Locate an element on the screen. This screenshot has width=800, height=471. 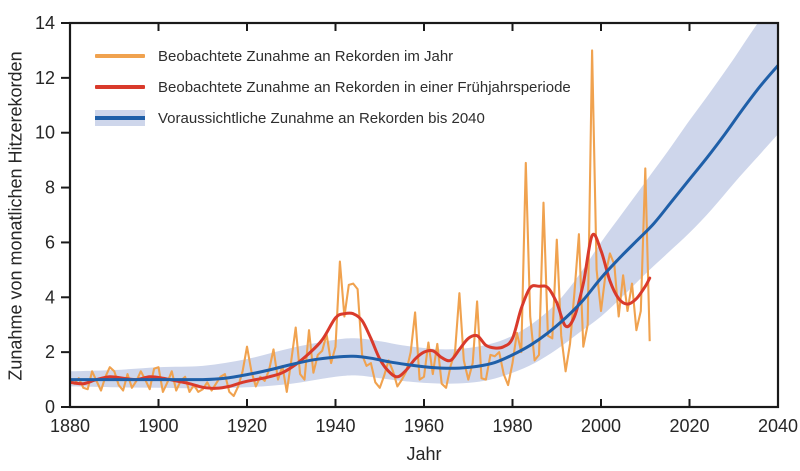
y-tick-label: 10 is located at coordinates (45, 133).